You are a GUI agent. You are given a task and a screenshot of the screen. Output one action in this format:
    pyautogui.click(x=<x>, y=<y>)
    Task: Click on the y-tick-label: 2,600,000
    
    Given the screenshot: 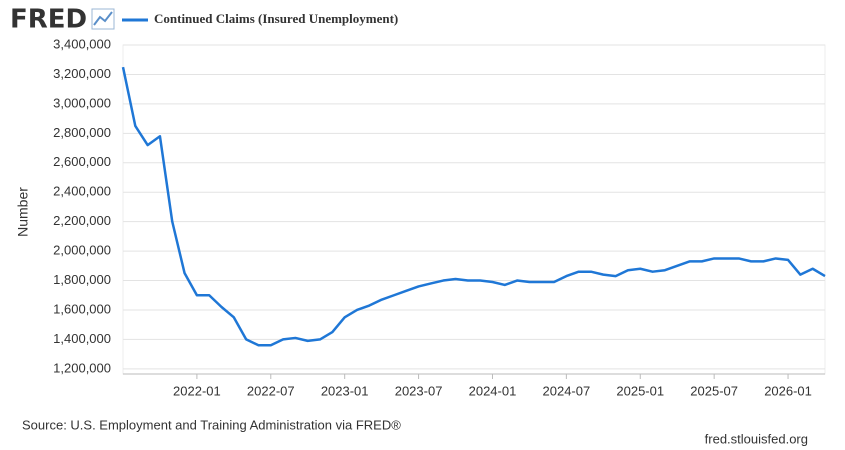 What is the action you would take?
    pyautogui.click(x=82, y=161)
    